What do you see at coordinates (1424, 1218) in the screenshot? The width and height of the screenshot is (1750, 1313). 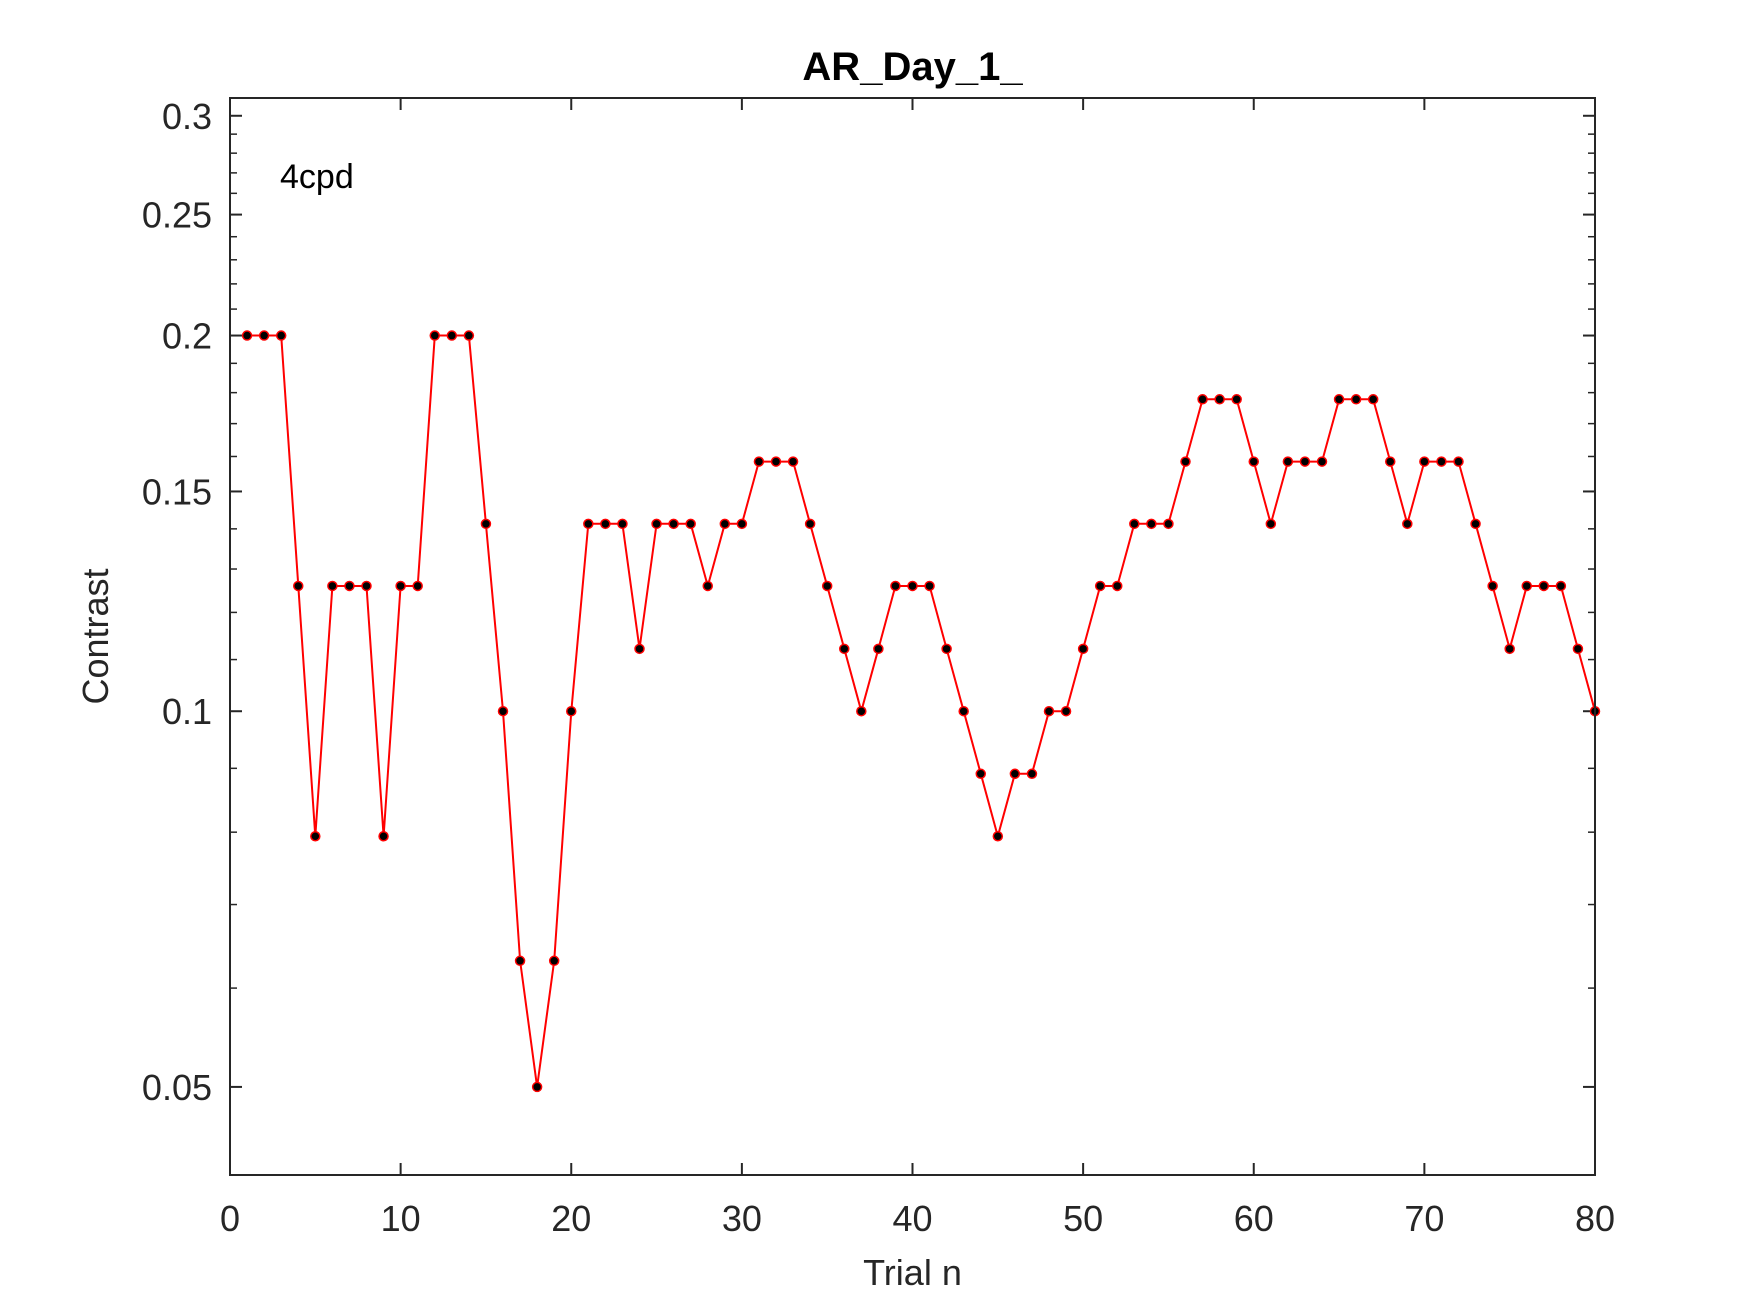 I see `x-tick-label: 70` at bounding box center [1424, 1218].